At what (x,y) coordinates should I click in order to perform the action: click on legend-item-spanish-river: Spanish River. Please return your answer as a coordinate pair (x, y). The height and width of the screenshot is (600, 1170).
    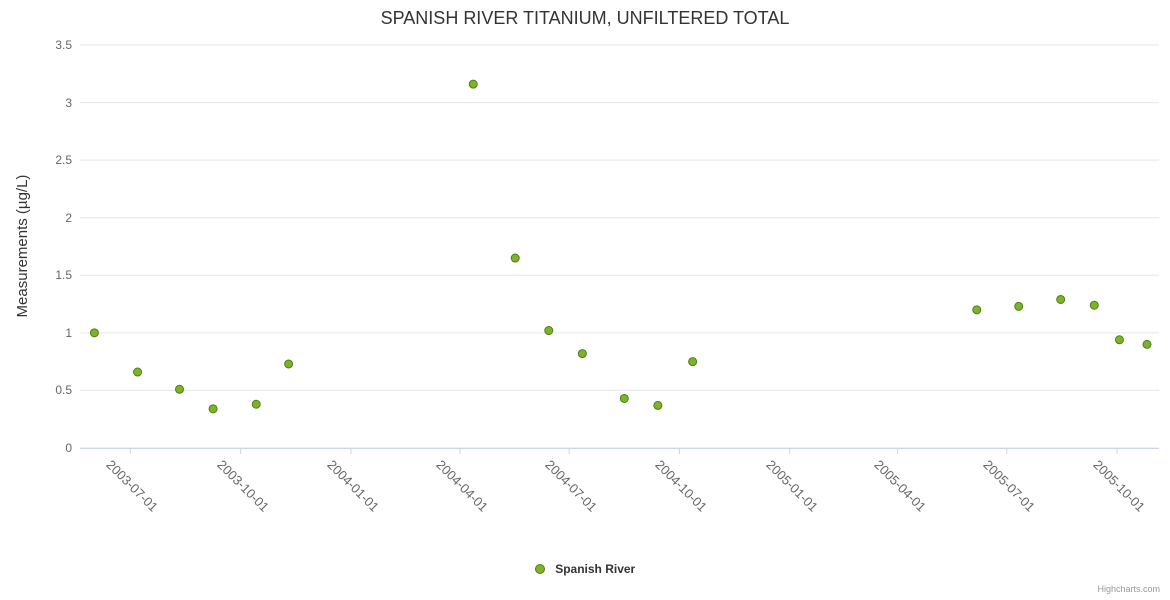
    Looking at the image, I should click on (585, 568).